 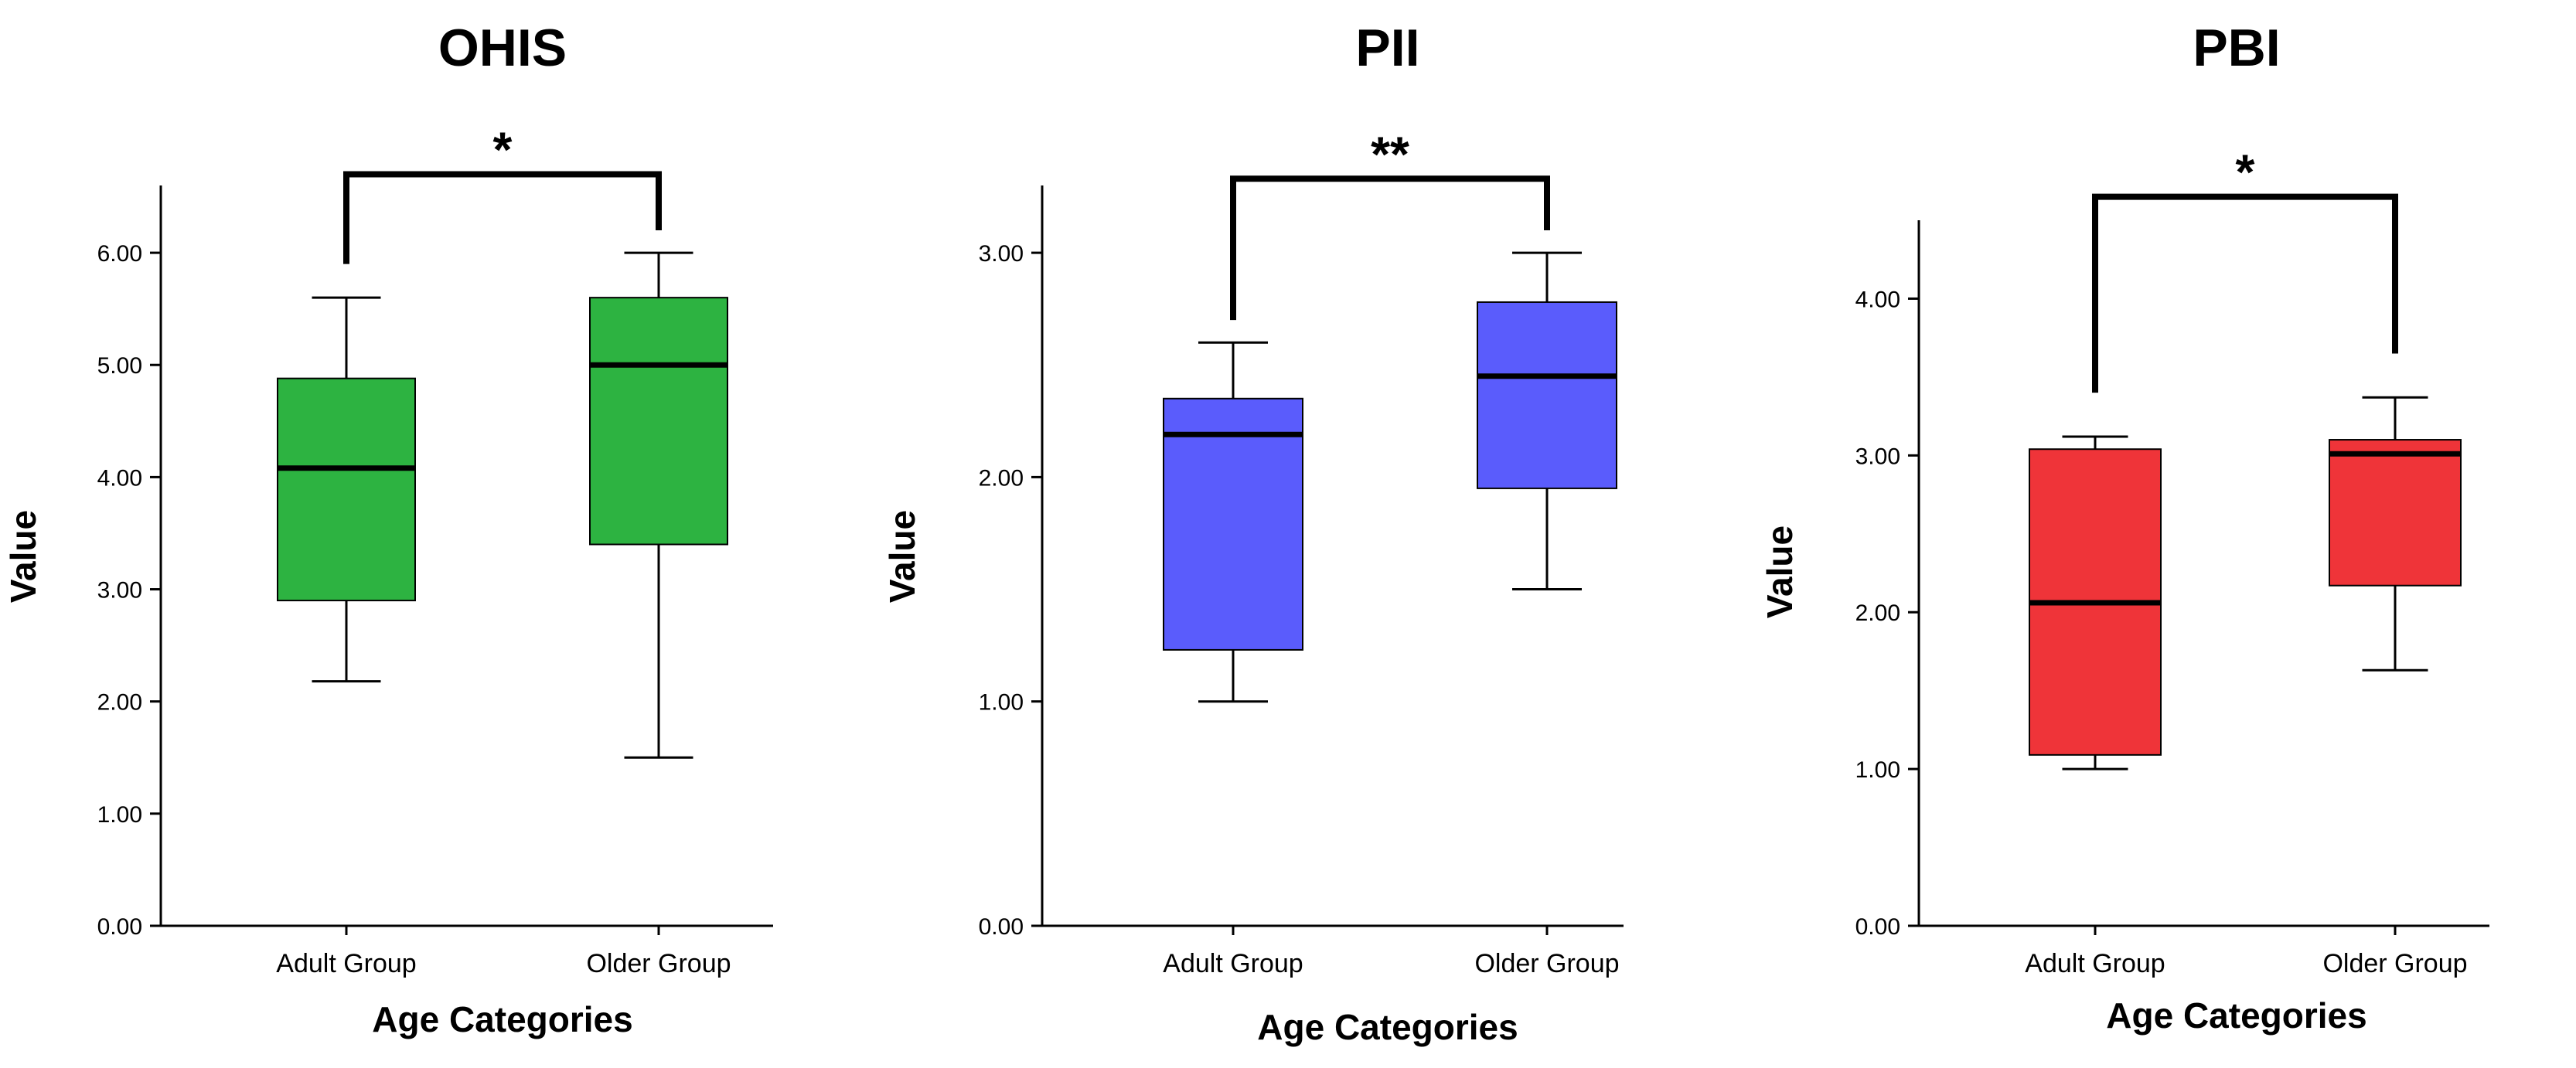 What do you see at coordinates (2236, 48) in the screenshot?
I see `chart-title: PBI` at bounding box center [2236, 48].